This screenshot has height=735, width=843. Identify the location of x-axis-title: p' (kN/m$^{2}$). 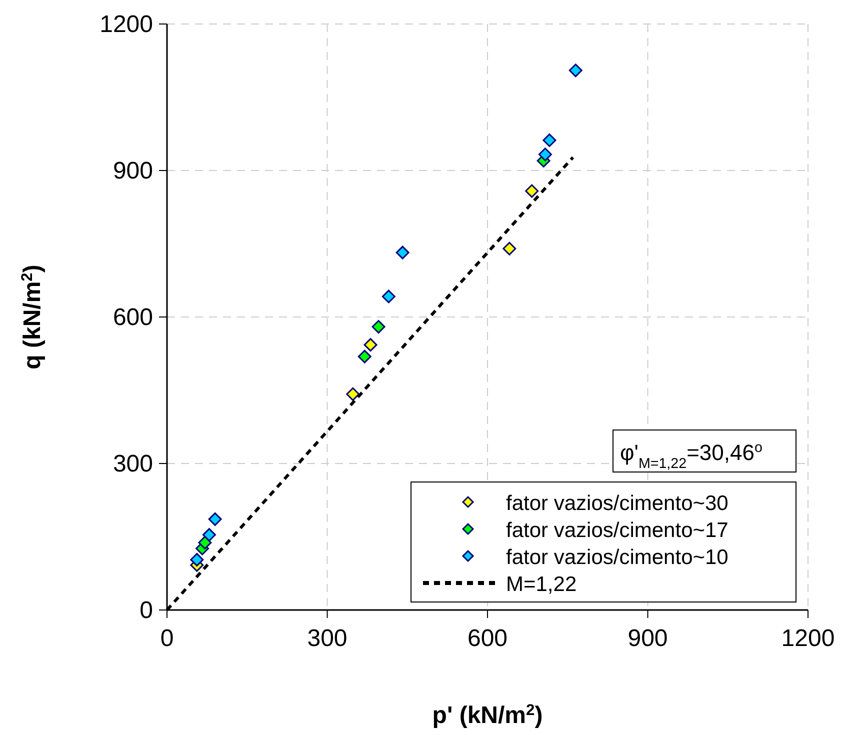
(487, 715).